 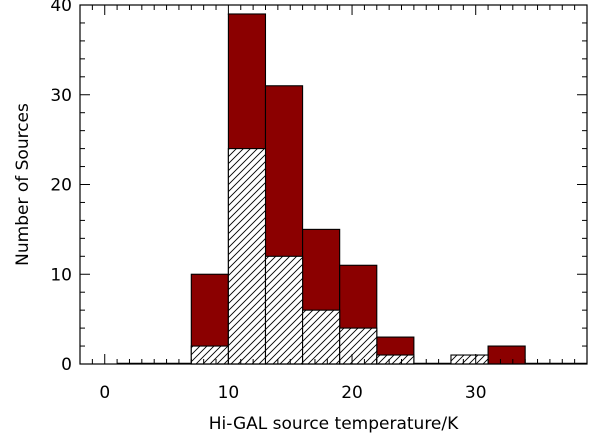 What do you see at coordinates (506, 355) in the screenshot?
I see `solid-bar` at bounding box center [506, 355].